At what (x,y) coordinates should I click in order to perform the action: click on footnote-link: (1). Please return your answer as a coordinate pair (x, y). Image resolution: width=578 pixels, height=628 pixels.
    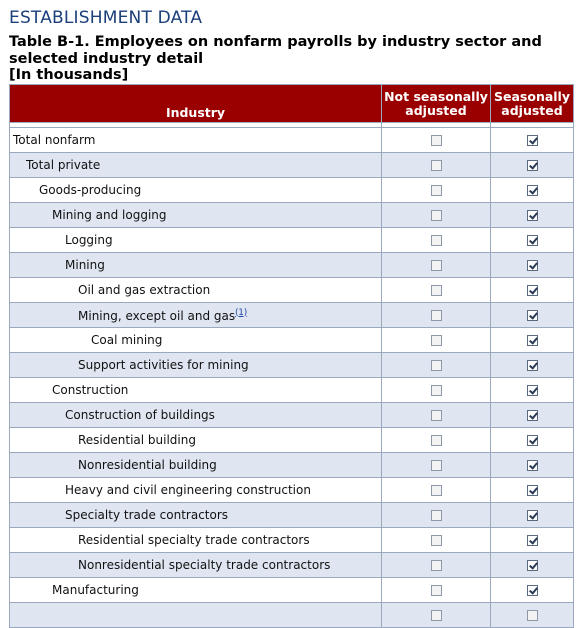
    Looking at the image, I should click on (241, 312).